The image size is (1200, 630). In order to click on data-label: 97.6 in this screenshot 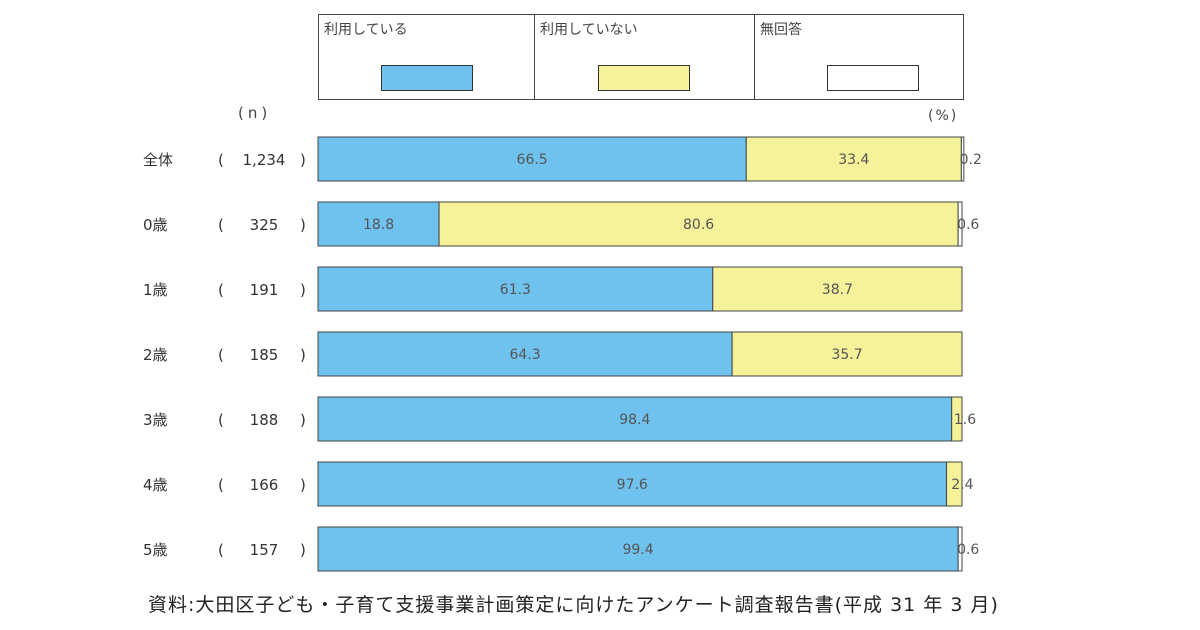, I will do `click(632, 485)`.